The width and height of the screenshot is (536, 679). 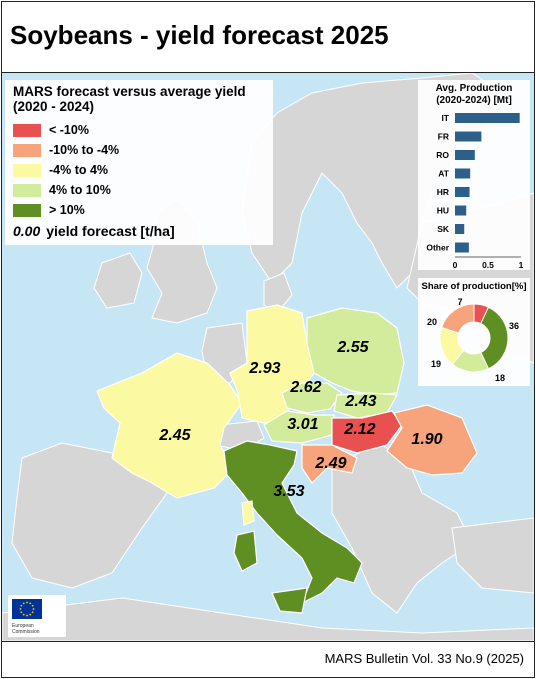 What do you see at coordinates (514, 326) in the screenshot?
I see `share-slice-label: 36` at bounding box center [514, 326].